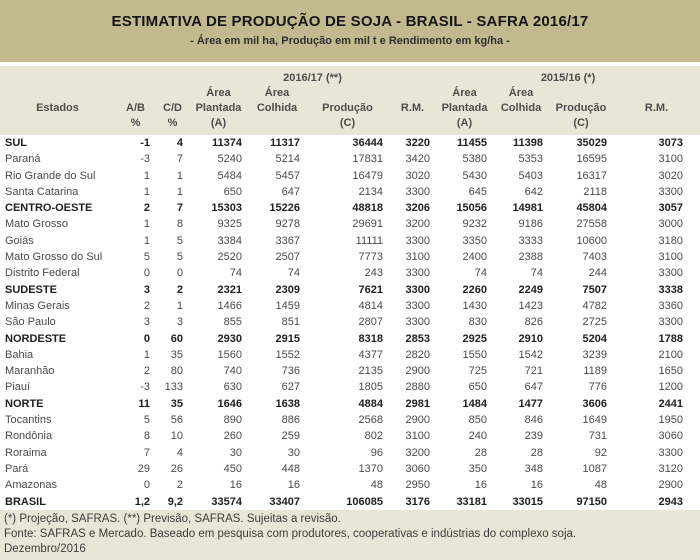  I want to click on cell-rm-2015: 3060, so click(671, 436).